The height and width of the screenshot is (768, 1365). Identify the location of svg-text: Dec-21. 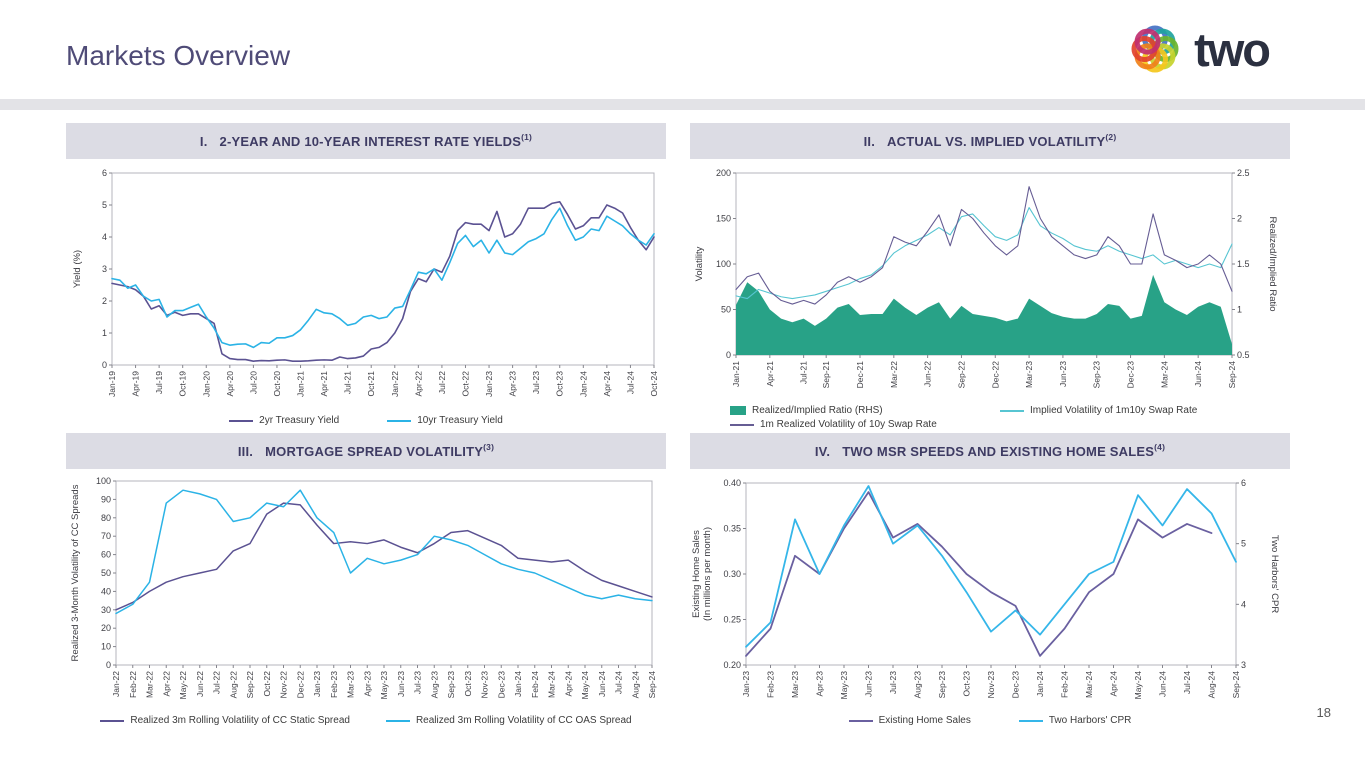
(860, 375).